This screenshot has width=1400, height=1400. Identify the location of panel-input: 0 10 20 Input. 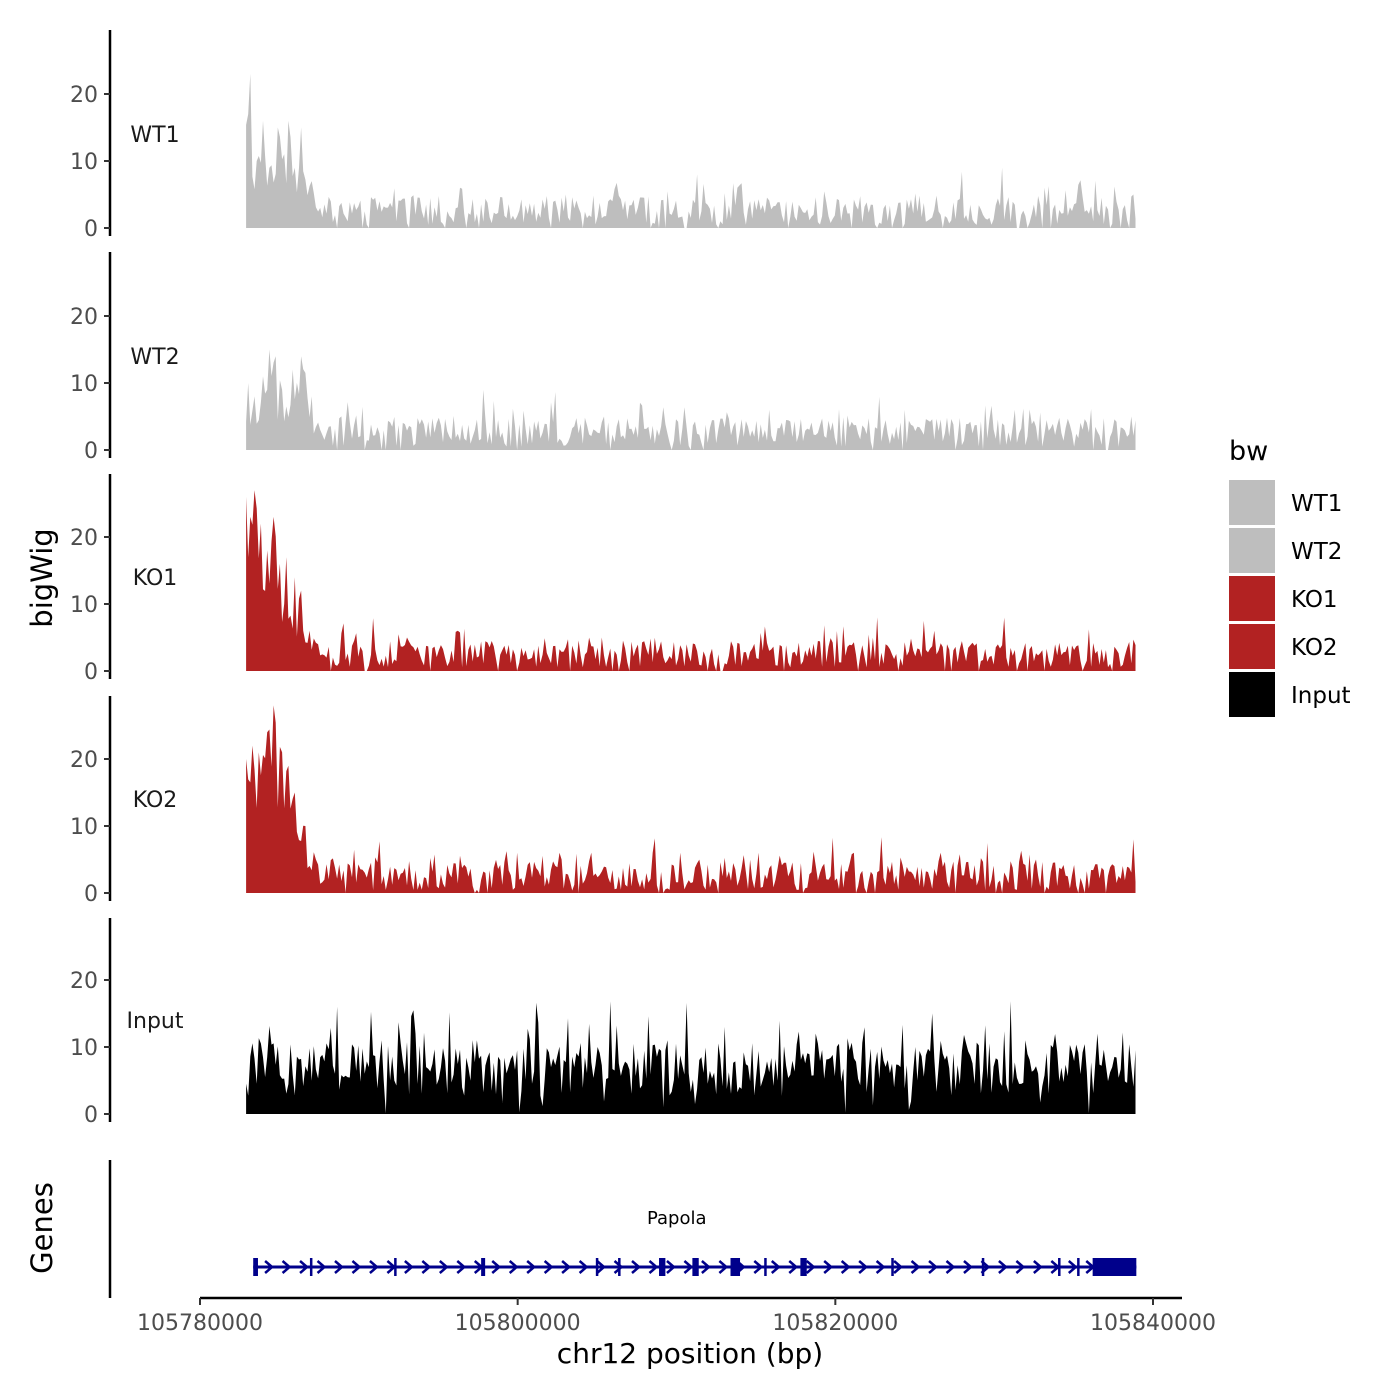
(603, 1023).